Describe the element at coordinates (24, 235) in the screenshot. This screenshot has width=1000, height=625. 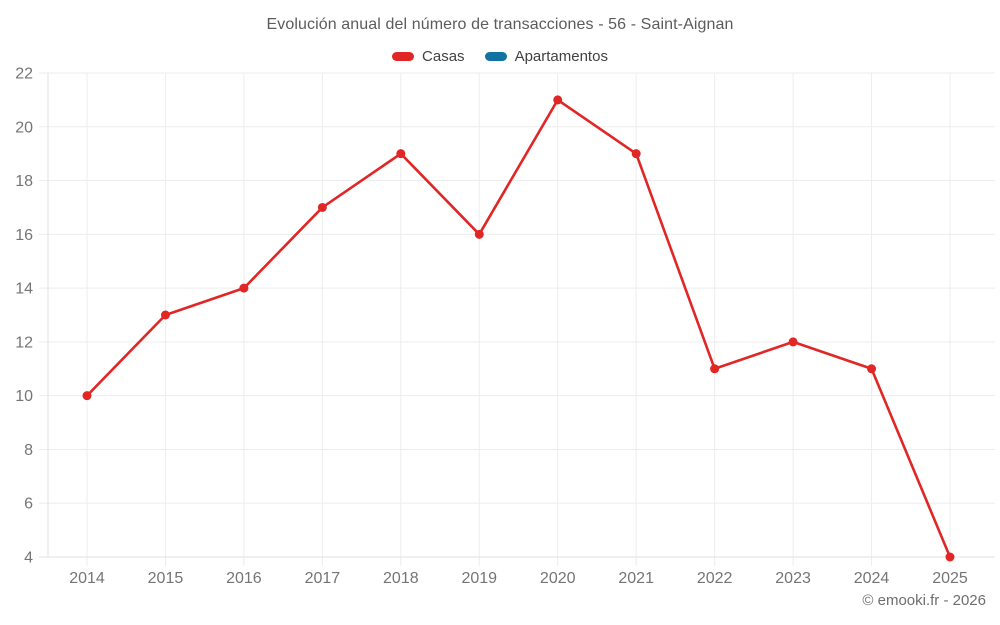
I see `y-tick-label: 16` at that location.